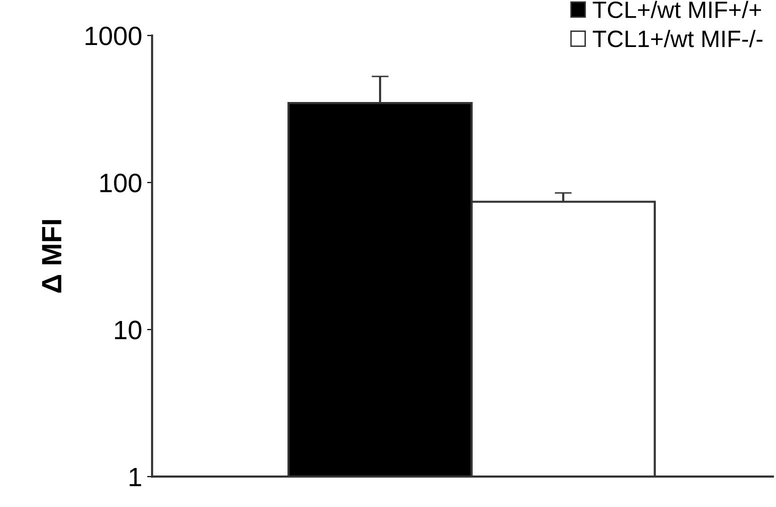 The width and height of the screenshot is (776, 507). Describe the element at coordinates (677, 39) in the screenshot. I see `legend-label: TCL1+/wt MIF-/-` at that location.